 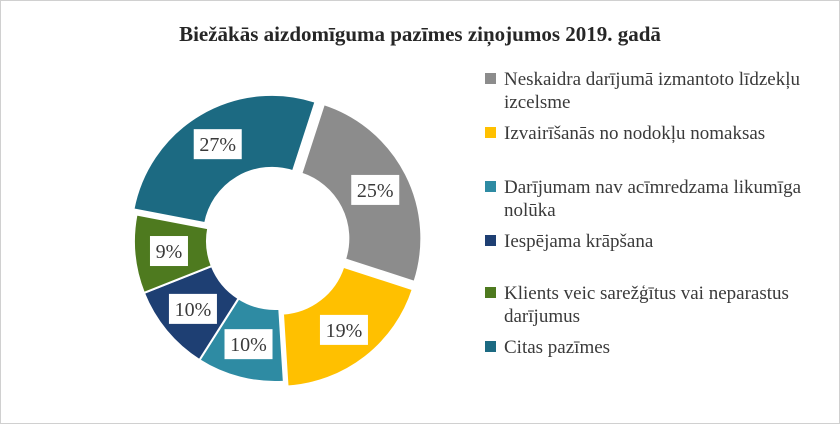 I want to click on legend-item-2: Izvairīšanās no nodokļu nomaksas, so click(x=649, y=133).